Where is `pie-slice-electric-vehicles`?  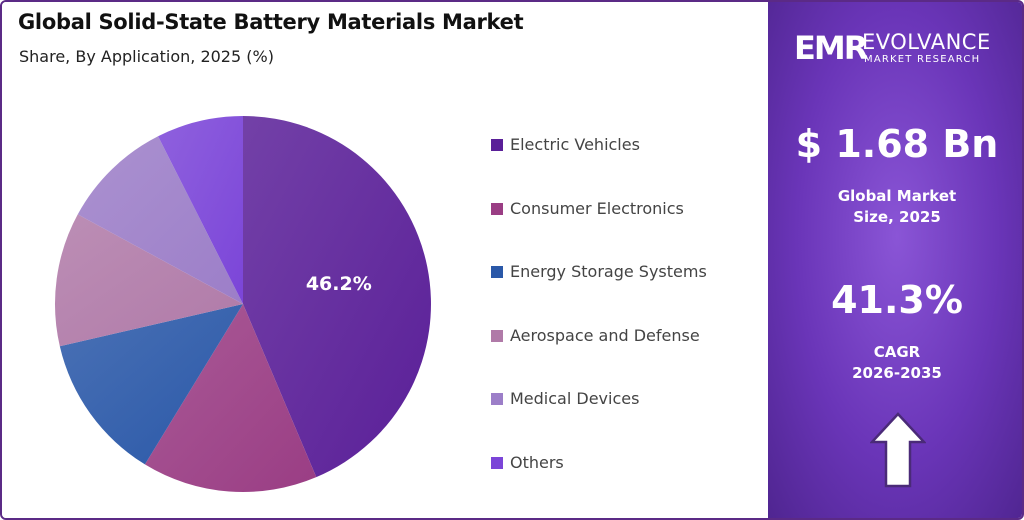 pie-slice-electric-vehicles is located at coordinates (337, 297).